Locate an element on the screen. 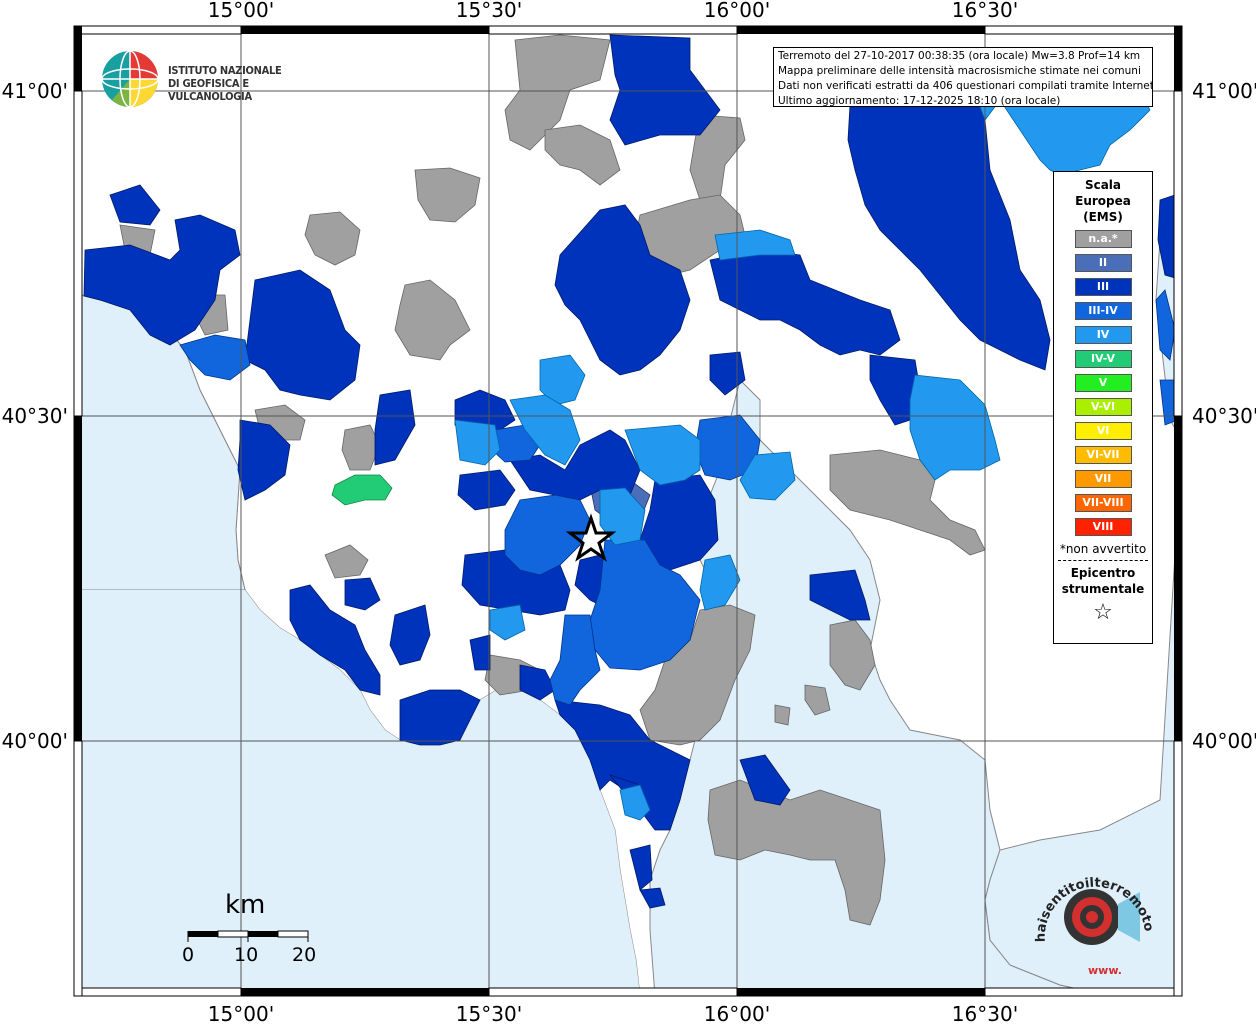 The width and height of the screenshot is (1256, 1024). x-axis-labels-top: 15°00' 15°30' 16°00' 16°30' is located at coordinates (613, 11).